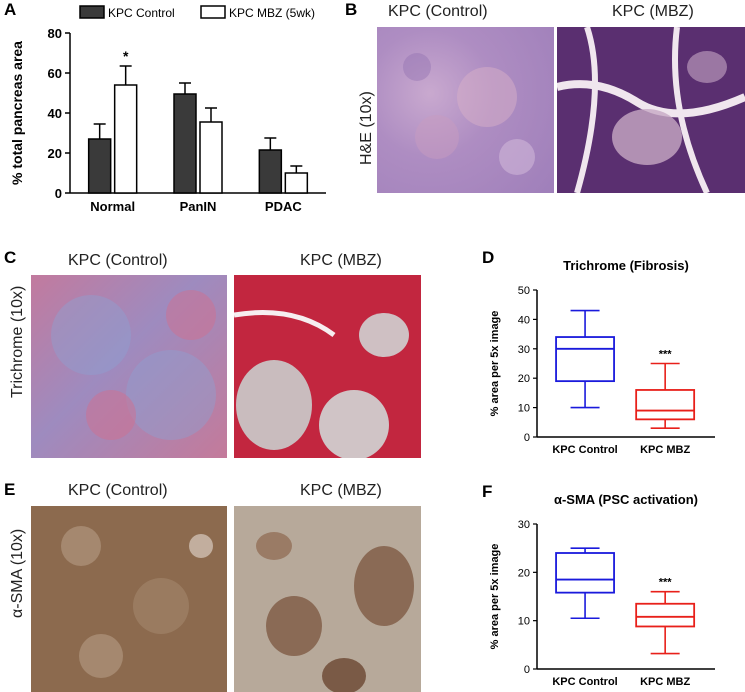 The height and width of the screenshot is (692, 745). Describe the element at coordinates (10, 489) in the screenshot. I see `panel-label-e: E` at that location.